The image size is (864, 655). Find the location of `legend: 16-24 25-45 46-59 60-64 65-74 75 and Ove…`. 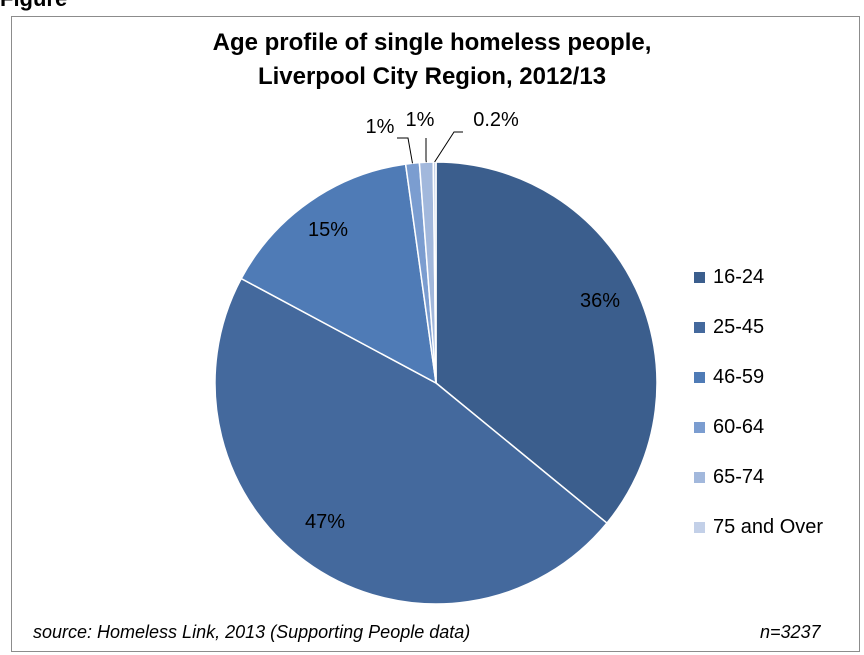

legend: 16-24 25-45 46-59 60-64 65-74 75 and Ove… is located at coordinates (758, 402).